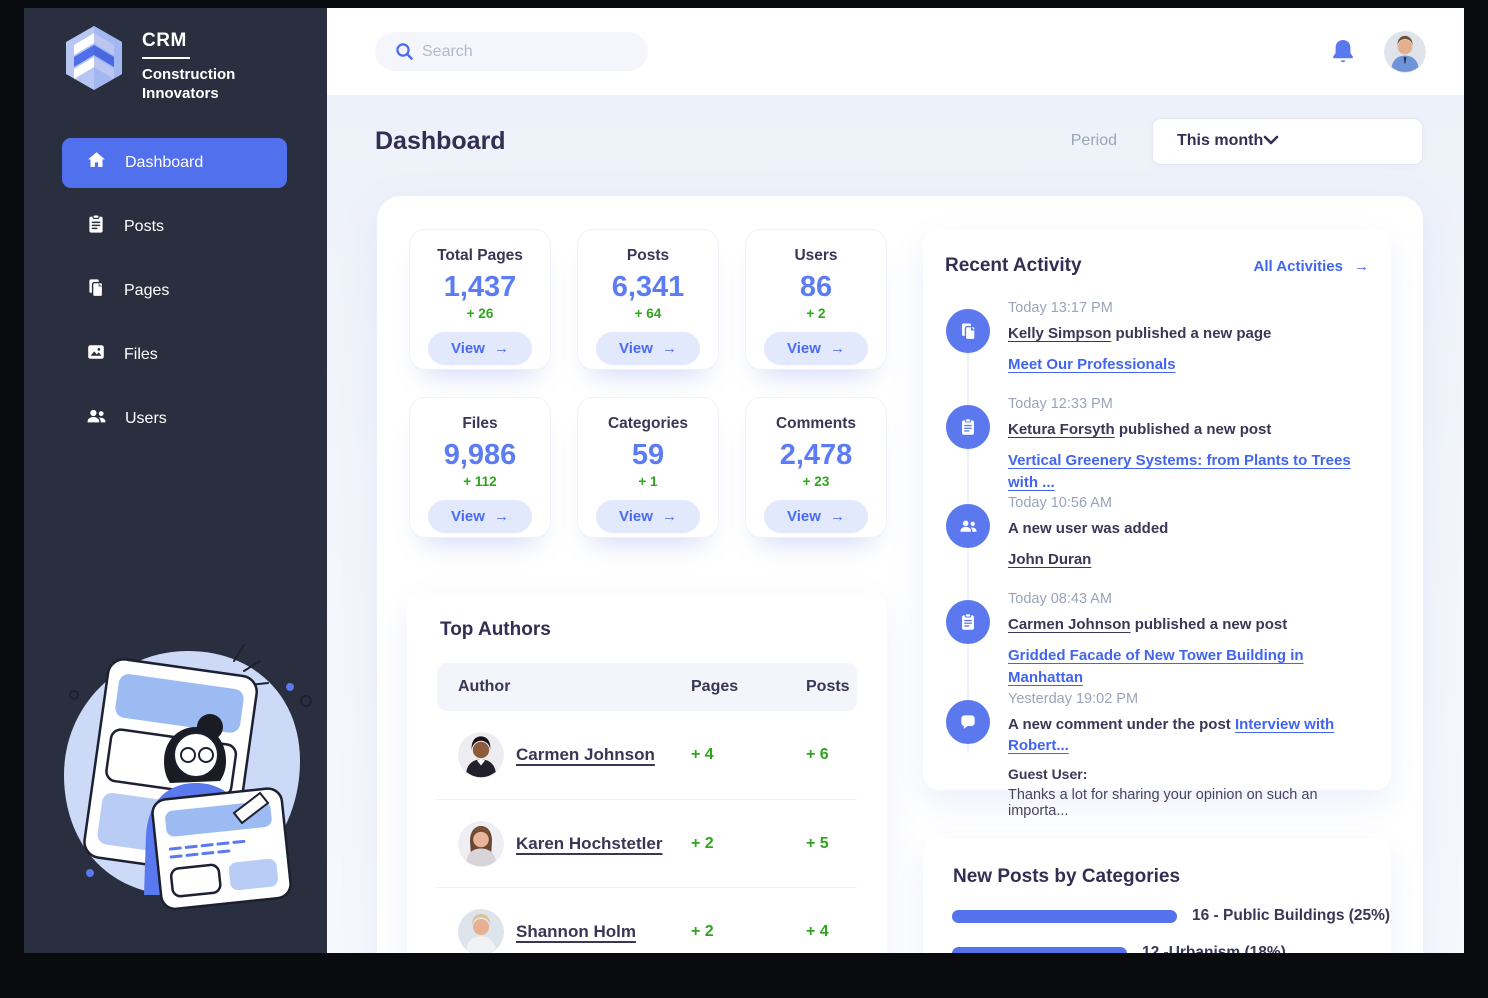 This screenshot has height=998, width=1488. What do you see at coordinates (146, 418) in the screenshot?
I see `sidebar-item-label: Users` at bounding box center [146, 418].